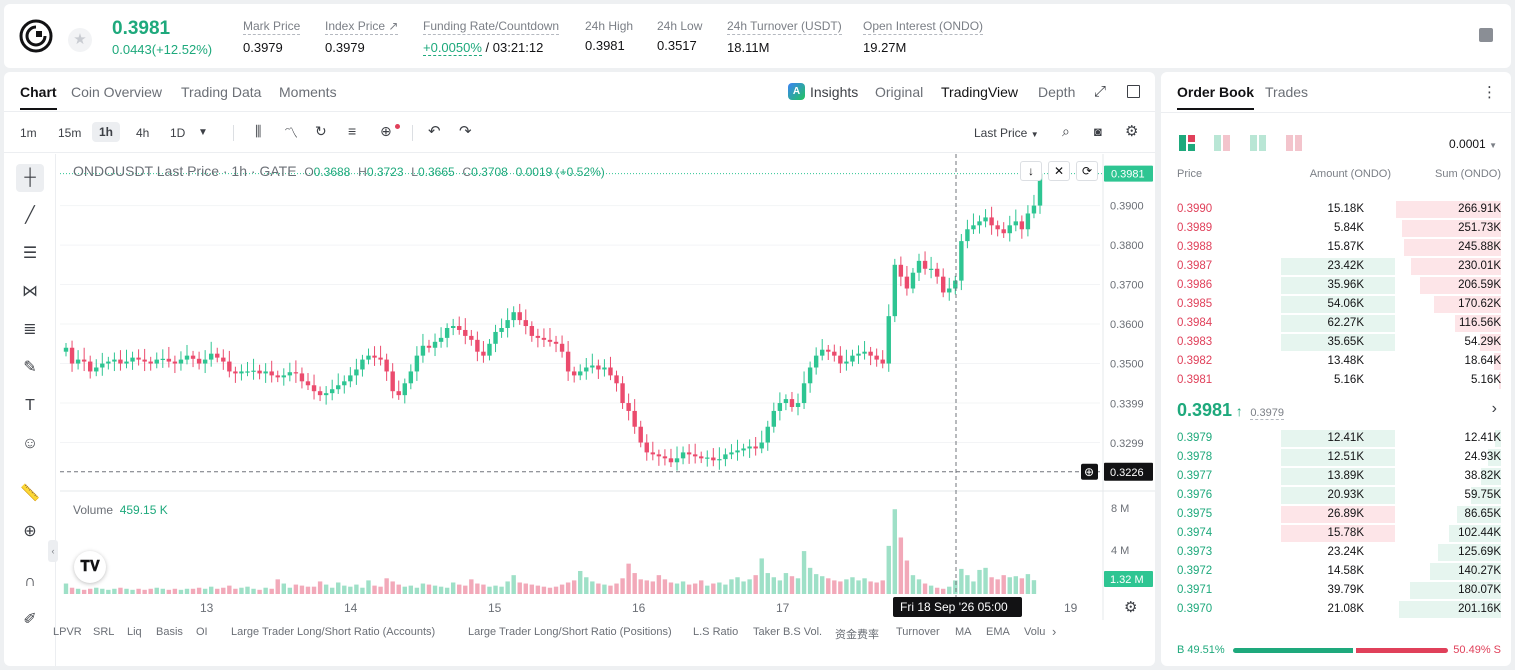  What do you see at coordinates (30, 443) in the screenshot?
I see `emoji-tool-icon: ☺` at bounding box center [30, 443].